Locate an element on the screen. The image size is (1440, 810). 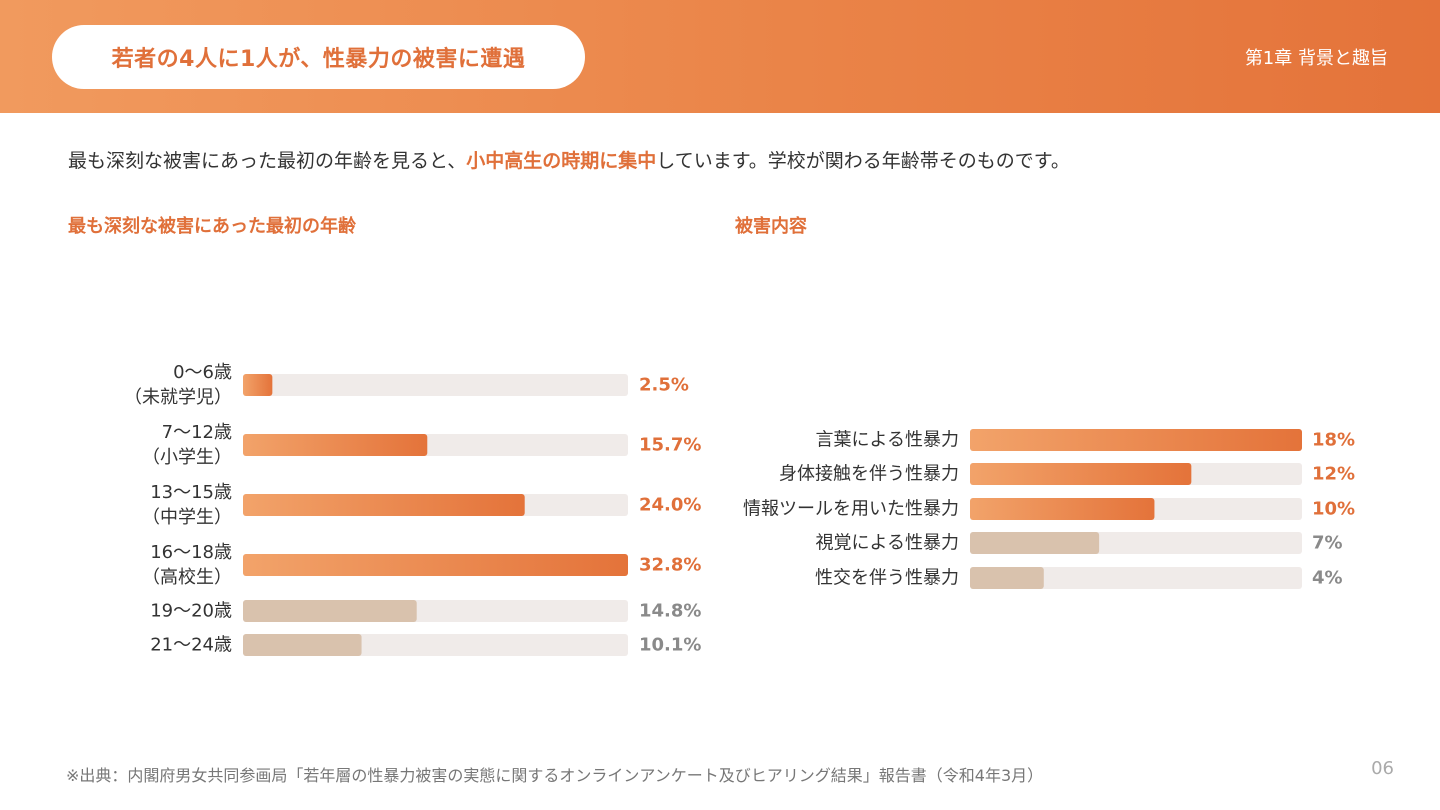
content-category-label-1: 身体接触を伴う性暴力 is located at coordinates (869, 474).